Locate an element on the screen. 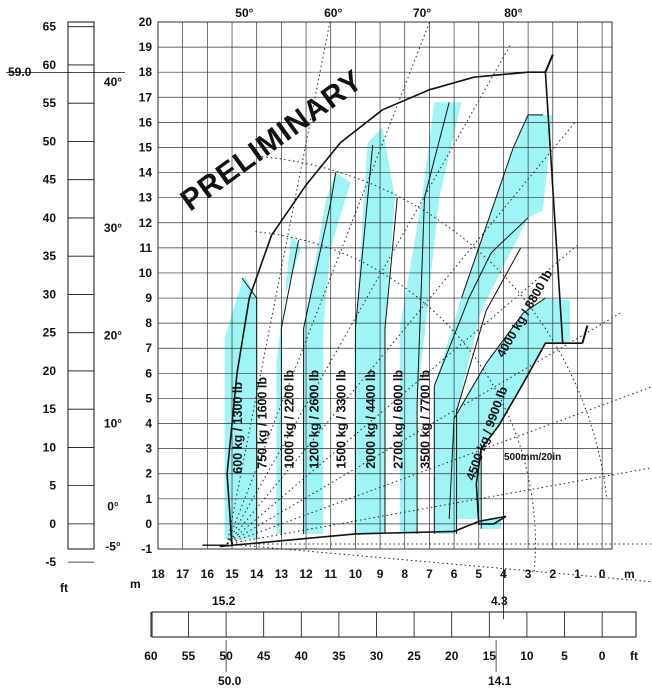 The width and height of the screenshot is (652, 688). bottom-ft-marker-2: 14.1 is located at coordinates (500, 681).